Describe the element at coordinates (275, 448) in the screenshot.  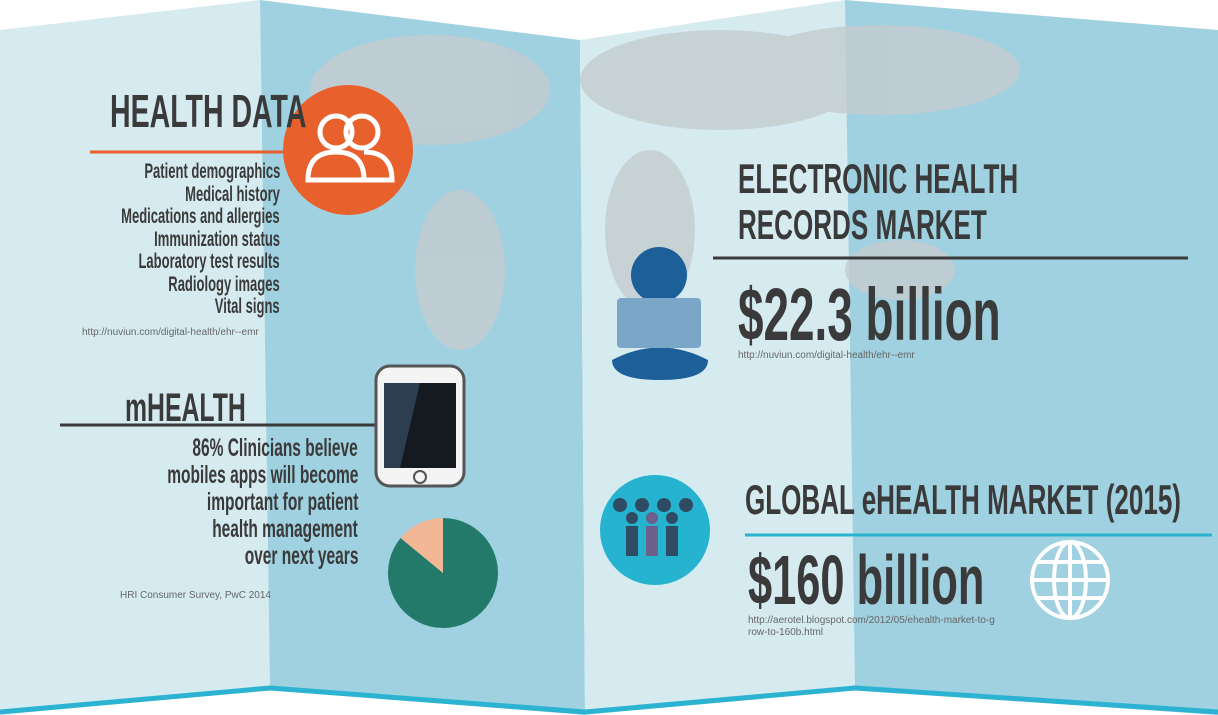
I see `mhealth-line: 86% Clinicians believe` at that location.